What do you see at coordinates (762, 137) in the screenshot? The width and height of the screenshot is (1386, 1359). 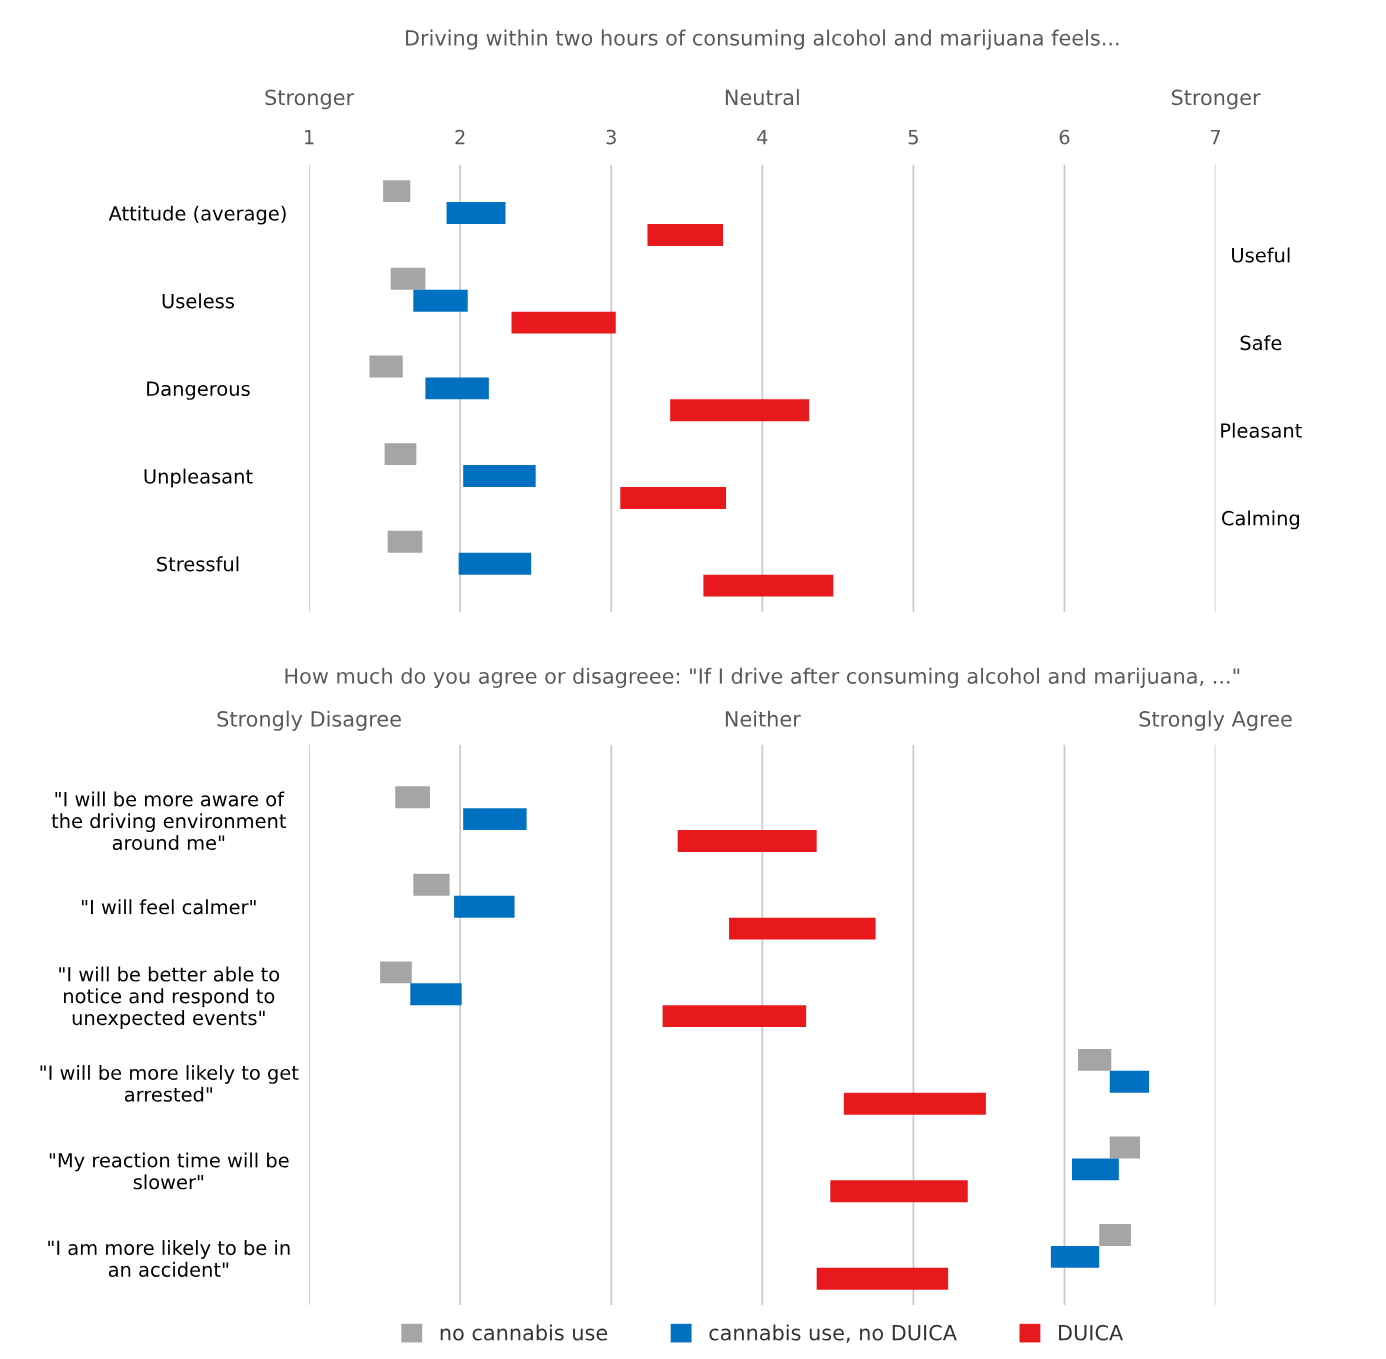 I see `x-tick-label: 4` at bounding box center [762, 137].